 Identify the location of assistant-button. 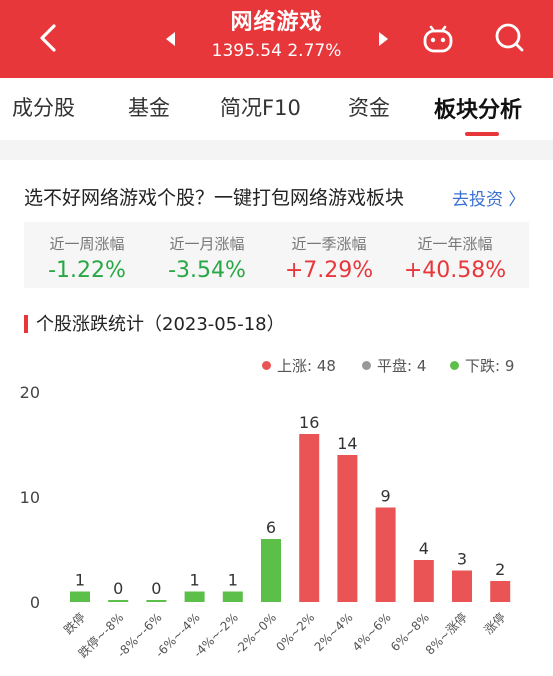
(438, 38).